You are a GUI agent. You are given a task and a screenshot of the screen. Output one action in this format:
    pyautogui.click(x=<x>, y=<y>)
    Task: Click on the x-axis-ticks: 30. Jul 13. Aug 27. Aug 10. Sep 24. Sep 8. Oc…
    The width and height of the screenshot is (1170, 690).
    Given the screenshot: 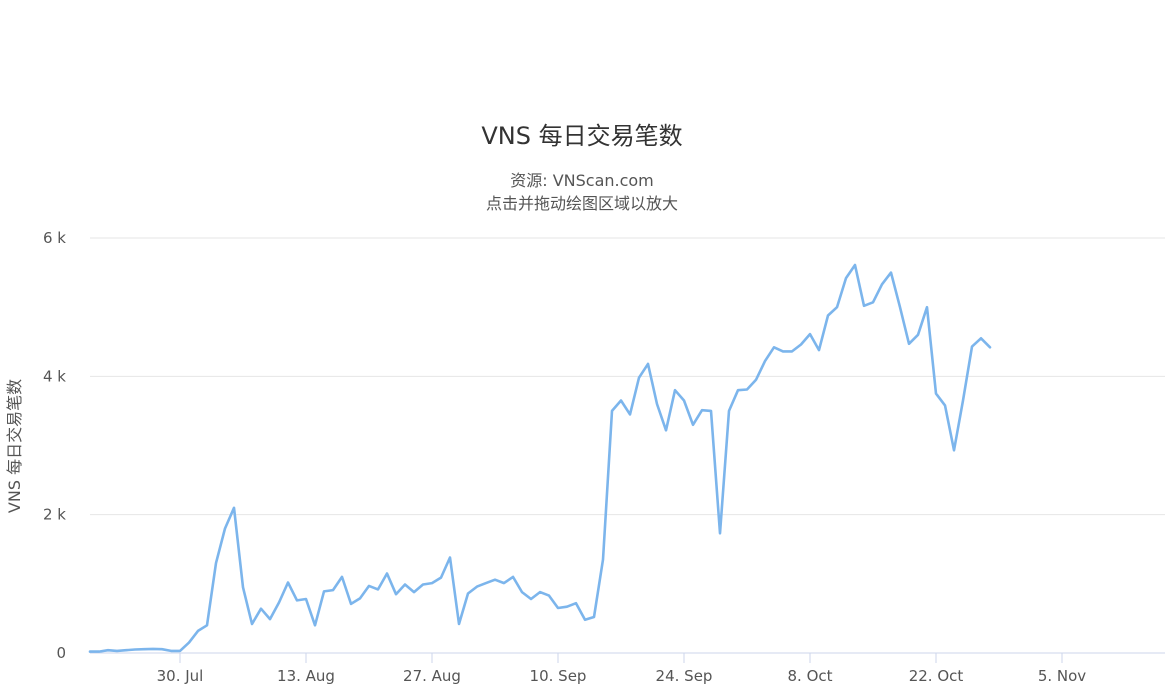 What is the action you would take?
    pyautogui.click(x=621, y=669)
    